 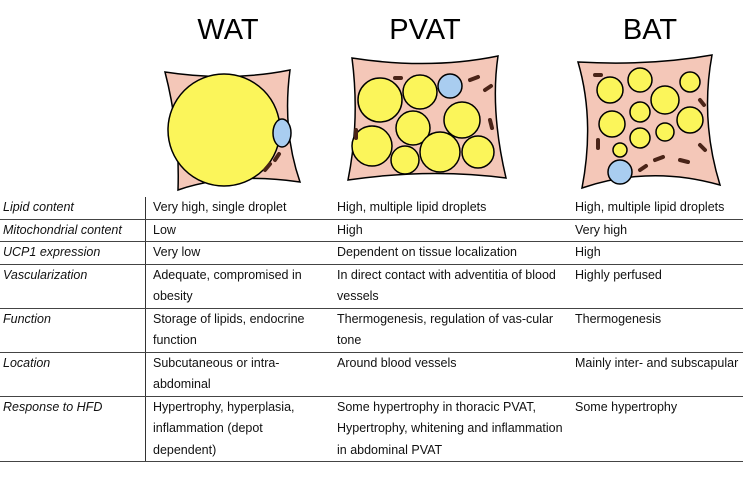 What do you see at coordinates (655, 253) in the screenshot?
I see `cell-bat: High` at bounding box center [655, 253].